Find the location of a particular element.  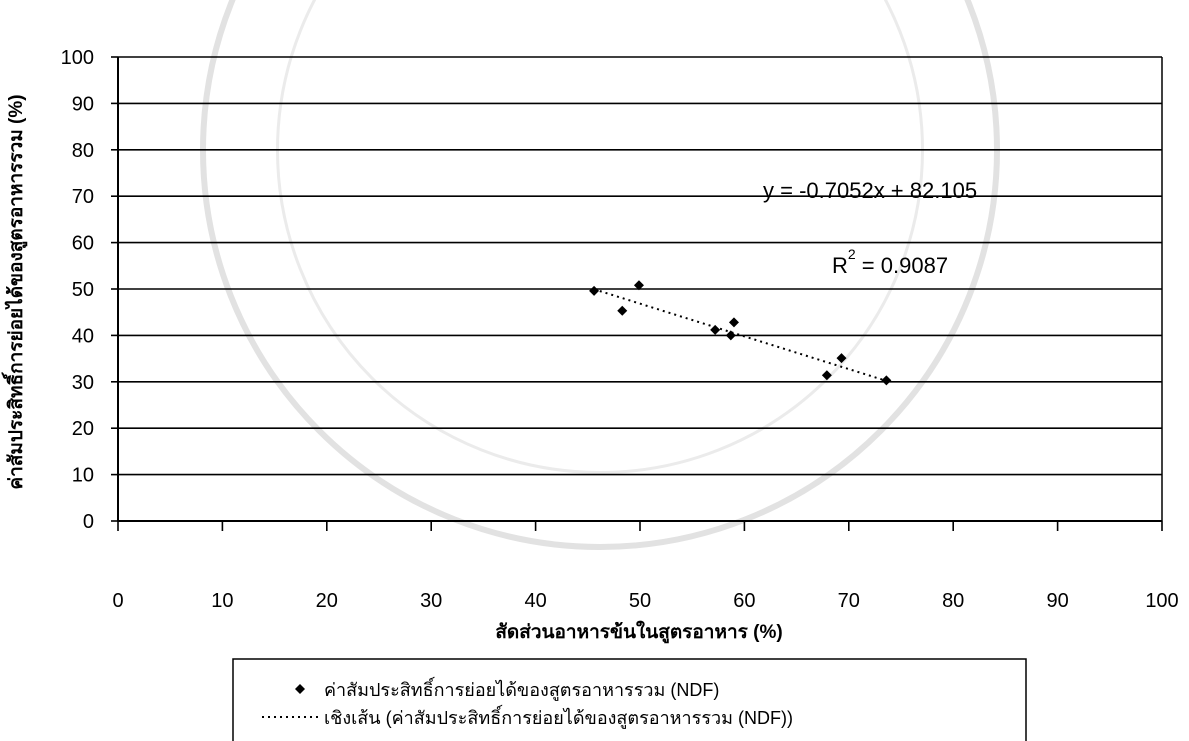

x-tick-label: 100 is located at coordinates (1161, 601).